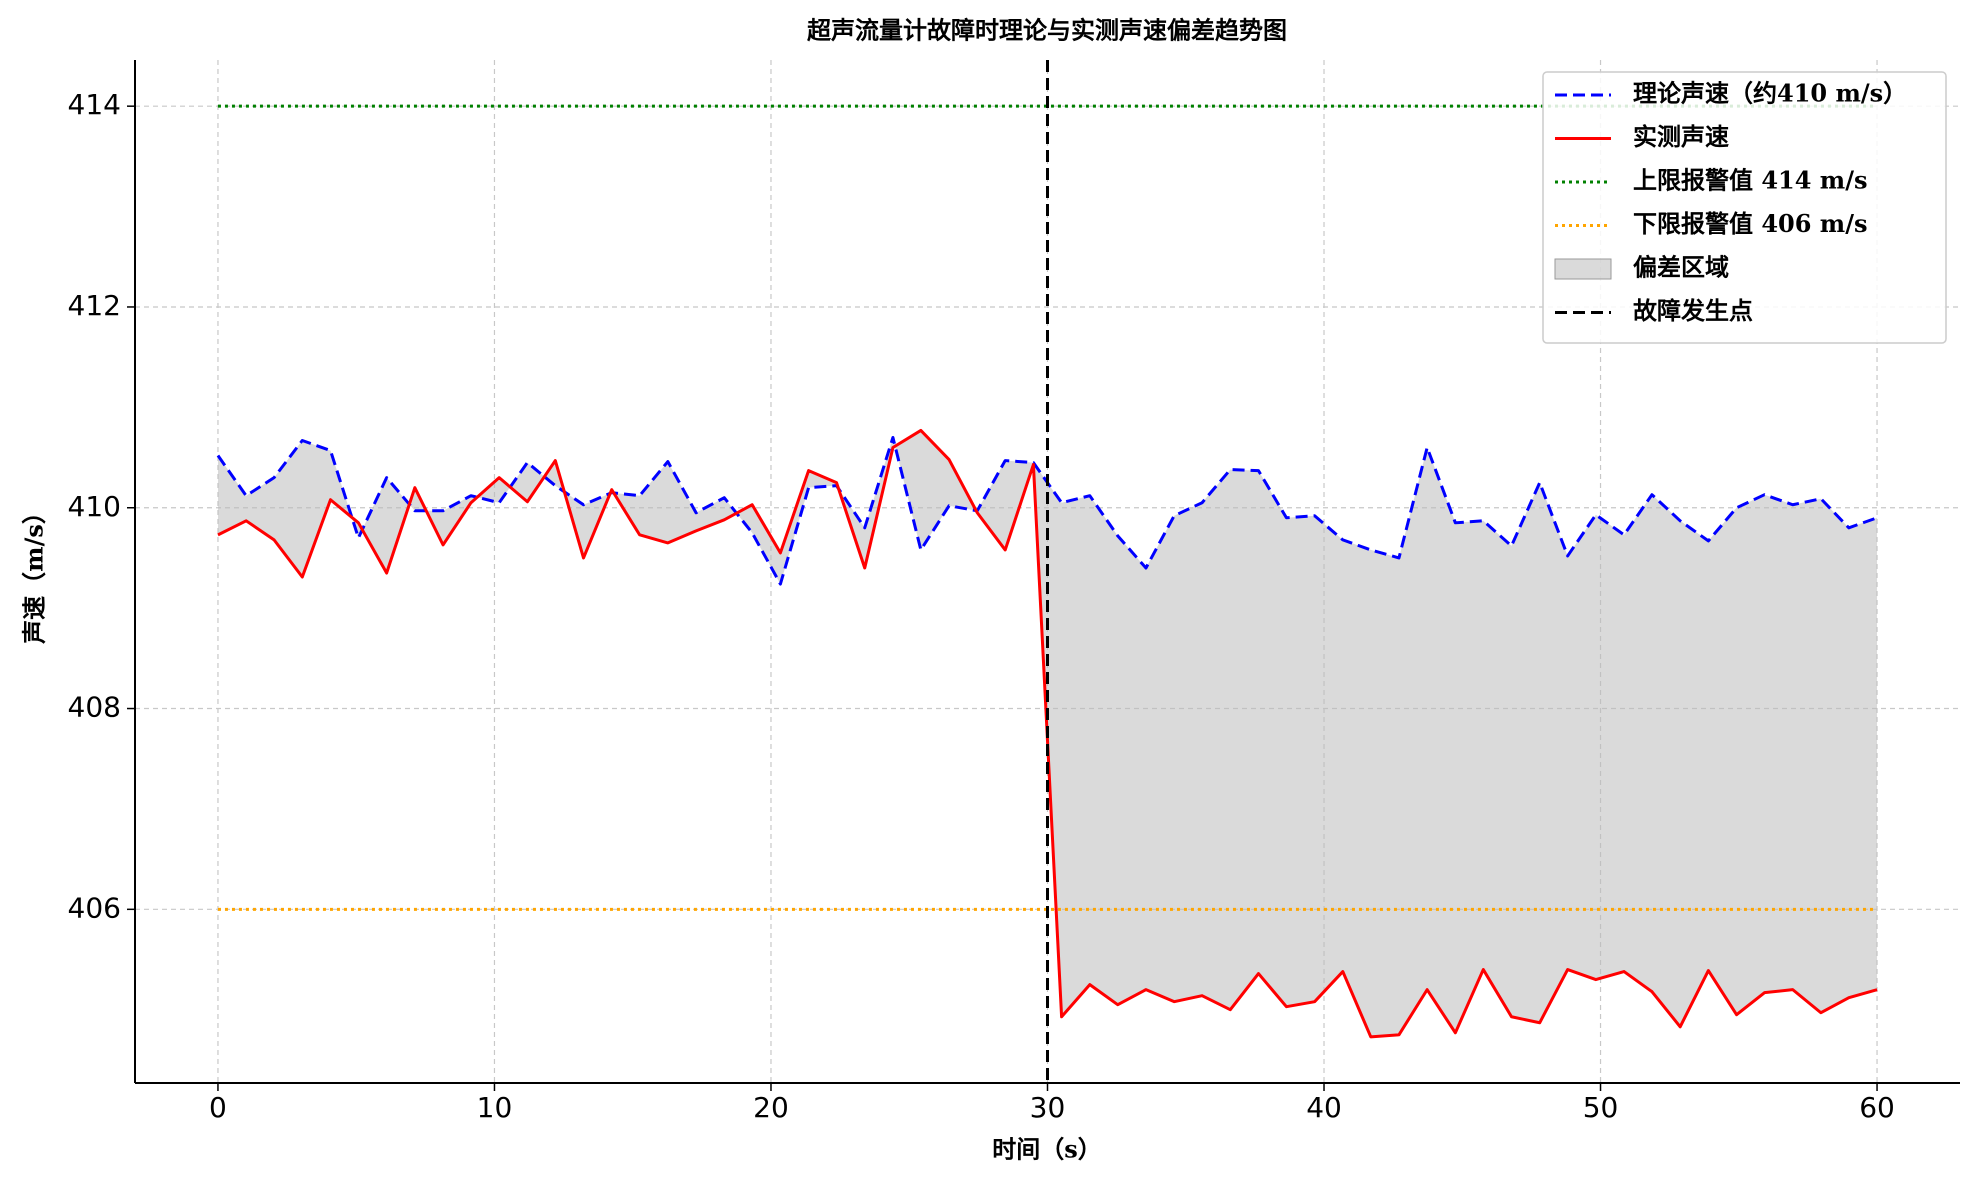  I want to click on x-tick-label: 20, so click(771, 1107).